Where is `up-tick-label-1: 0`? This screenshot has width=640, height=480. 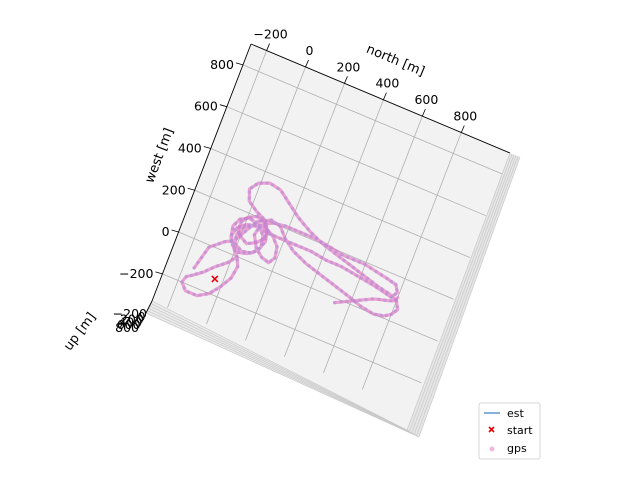 up-tick-label-1: 0 is located at coordinates (141, 316).